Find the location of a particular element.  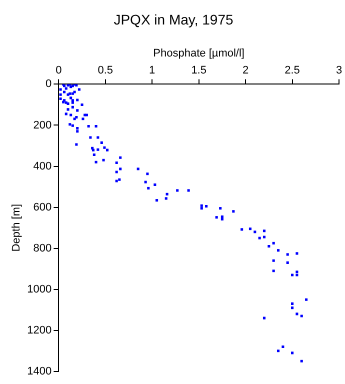

x-tick-label: 3 is located at coordinates (339, 70).